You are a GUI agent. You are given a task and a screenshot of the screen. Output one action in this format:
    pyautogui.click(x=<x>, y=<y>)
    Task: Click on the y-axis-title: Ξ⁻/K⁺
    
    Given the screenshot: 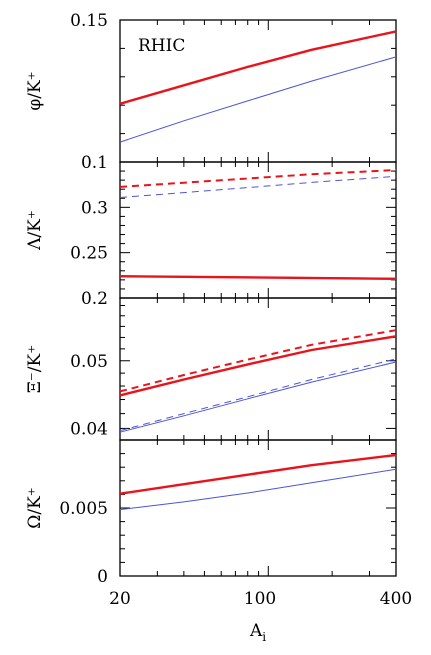 What is the action you would take?
    pyautogui.click(x=35, y=369)
    